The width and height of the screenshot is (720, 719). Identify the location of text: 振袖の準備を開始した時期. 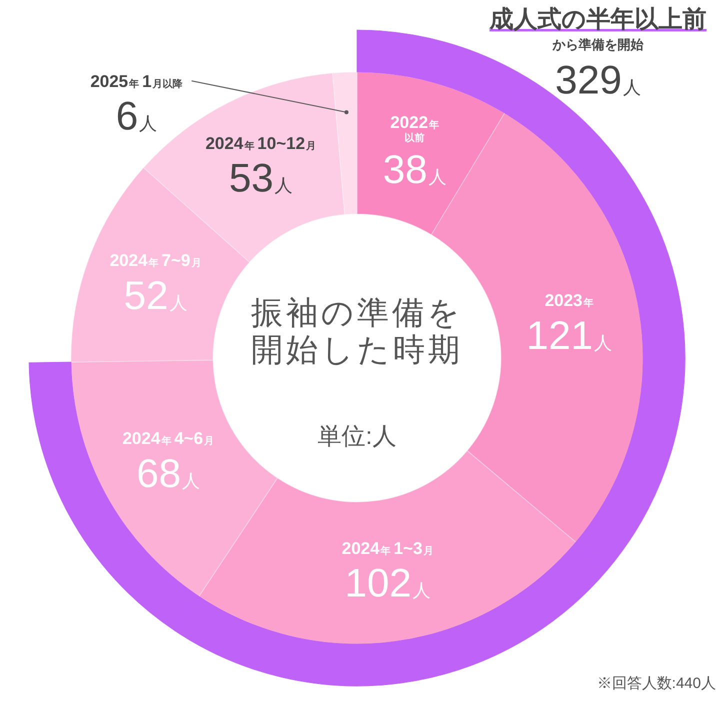
(357, 331).